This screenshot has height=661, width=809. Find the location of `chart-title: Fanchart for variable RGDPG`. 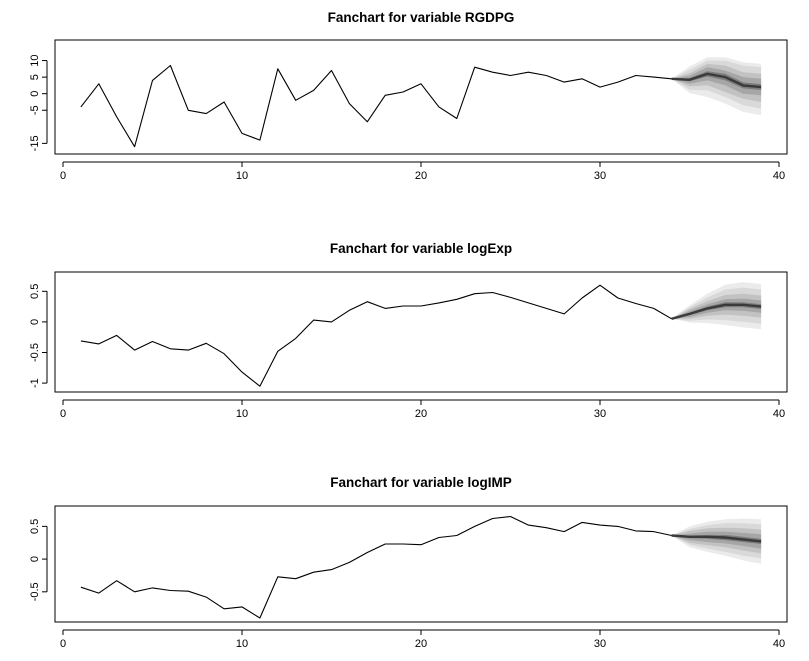

chart-title: Fanchart for variable RGDPG is located at coordinates (421, 17).